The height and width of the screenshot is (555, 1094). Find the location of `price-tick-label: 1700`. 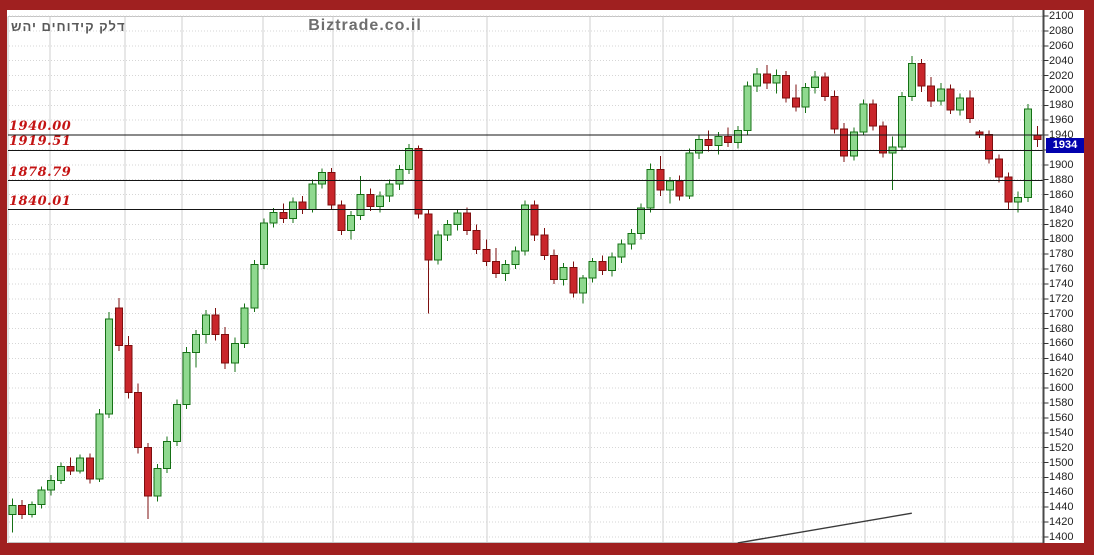

price-tick-label: 1700 is located at coordinates (1061, 313).